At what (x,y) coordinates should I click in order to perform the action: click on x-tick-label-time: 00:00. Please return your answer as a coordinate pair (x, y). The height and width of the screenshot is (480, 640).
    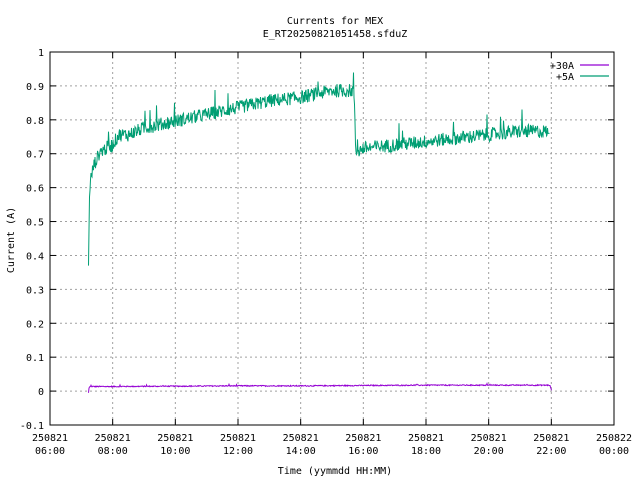
    Looking at the image, I should click on (614, 451).